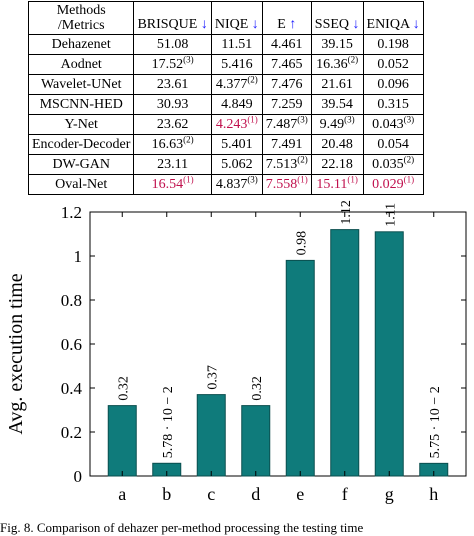  Describe the element at coordinates (337, 64) in the screenshot. I see `metric-cell: 16.36(2)` at that location.